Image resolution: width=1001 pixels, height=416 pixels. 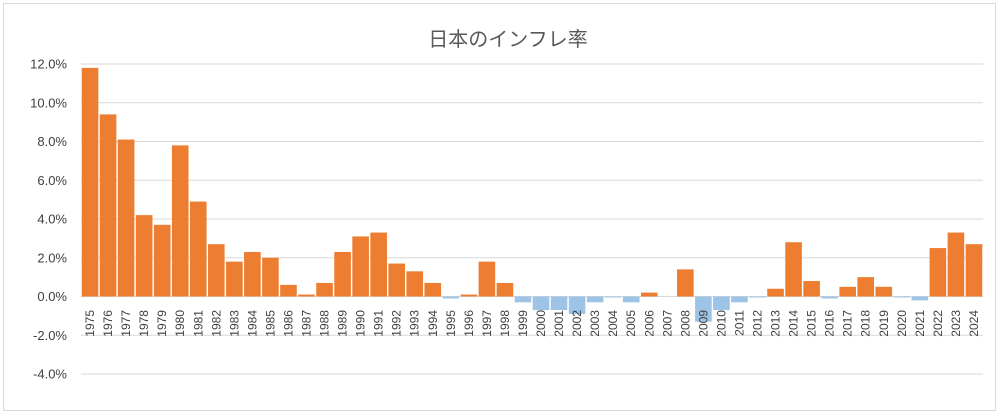 I want to click on x-tick-label: 2007, so click(x=667, y=323).